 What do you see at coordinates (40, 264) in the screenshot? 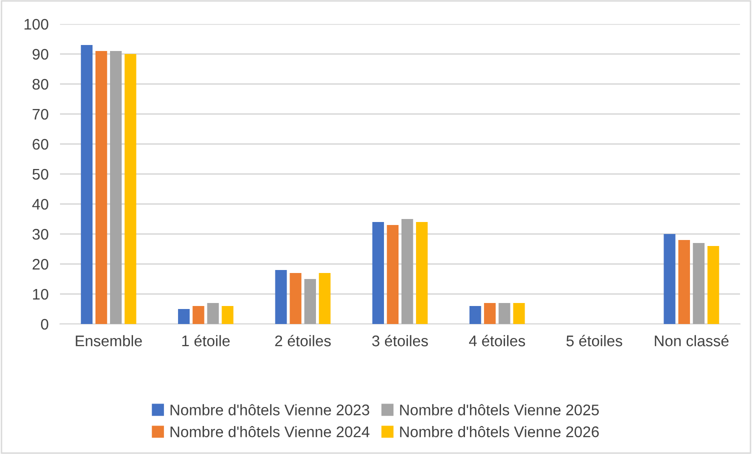
I see `y-tick-label: 20` at bounding box center [40, 264].